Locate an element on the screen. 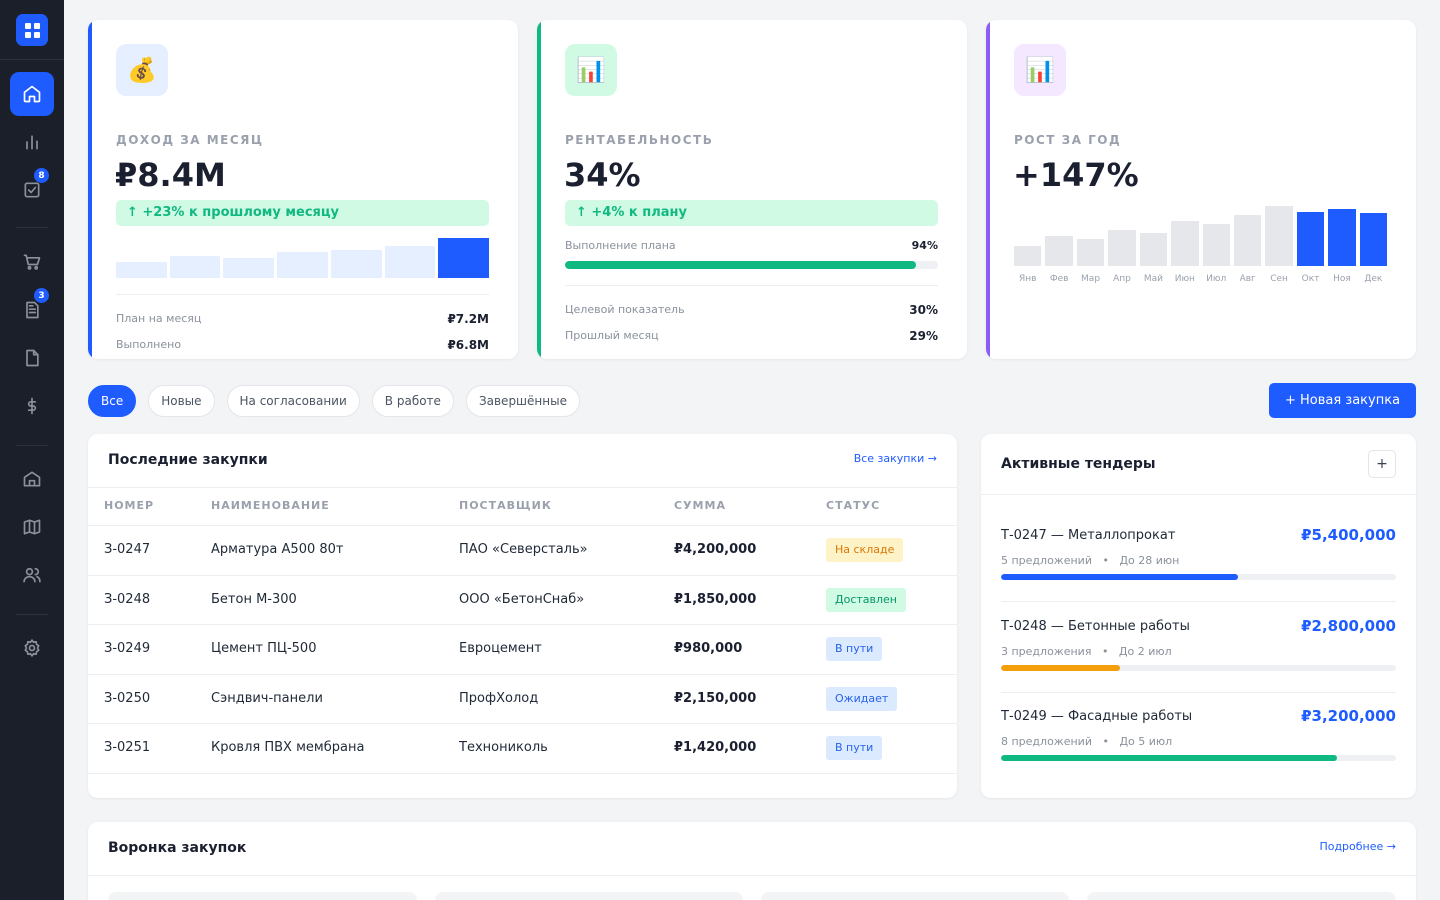 The width and height of the screenshot is (1440, 900). tender-progress-fill is located at coordinates (1060, 667).